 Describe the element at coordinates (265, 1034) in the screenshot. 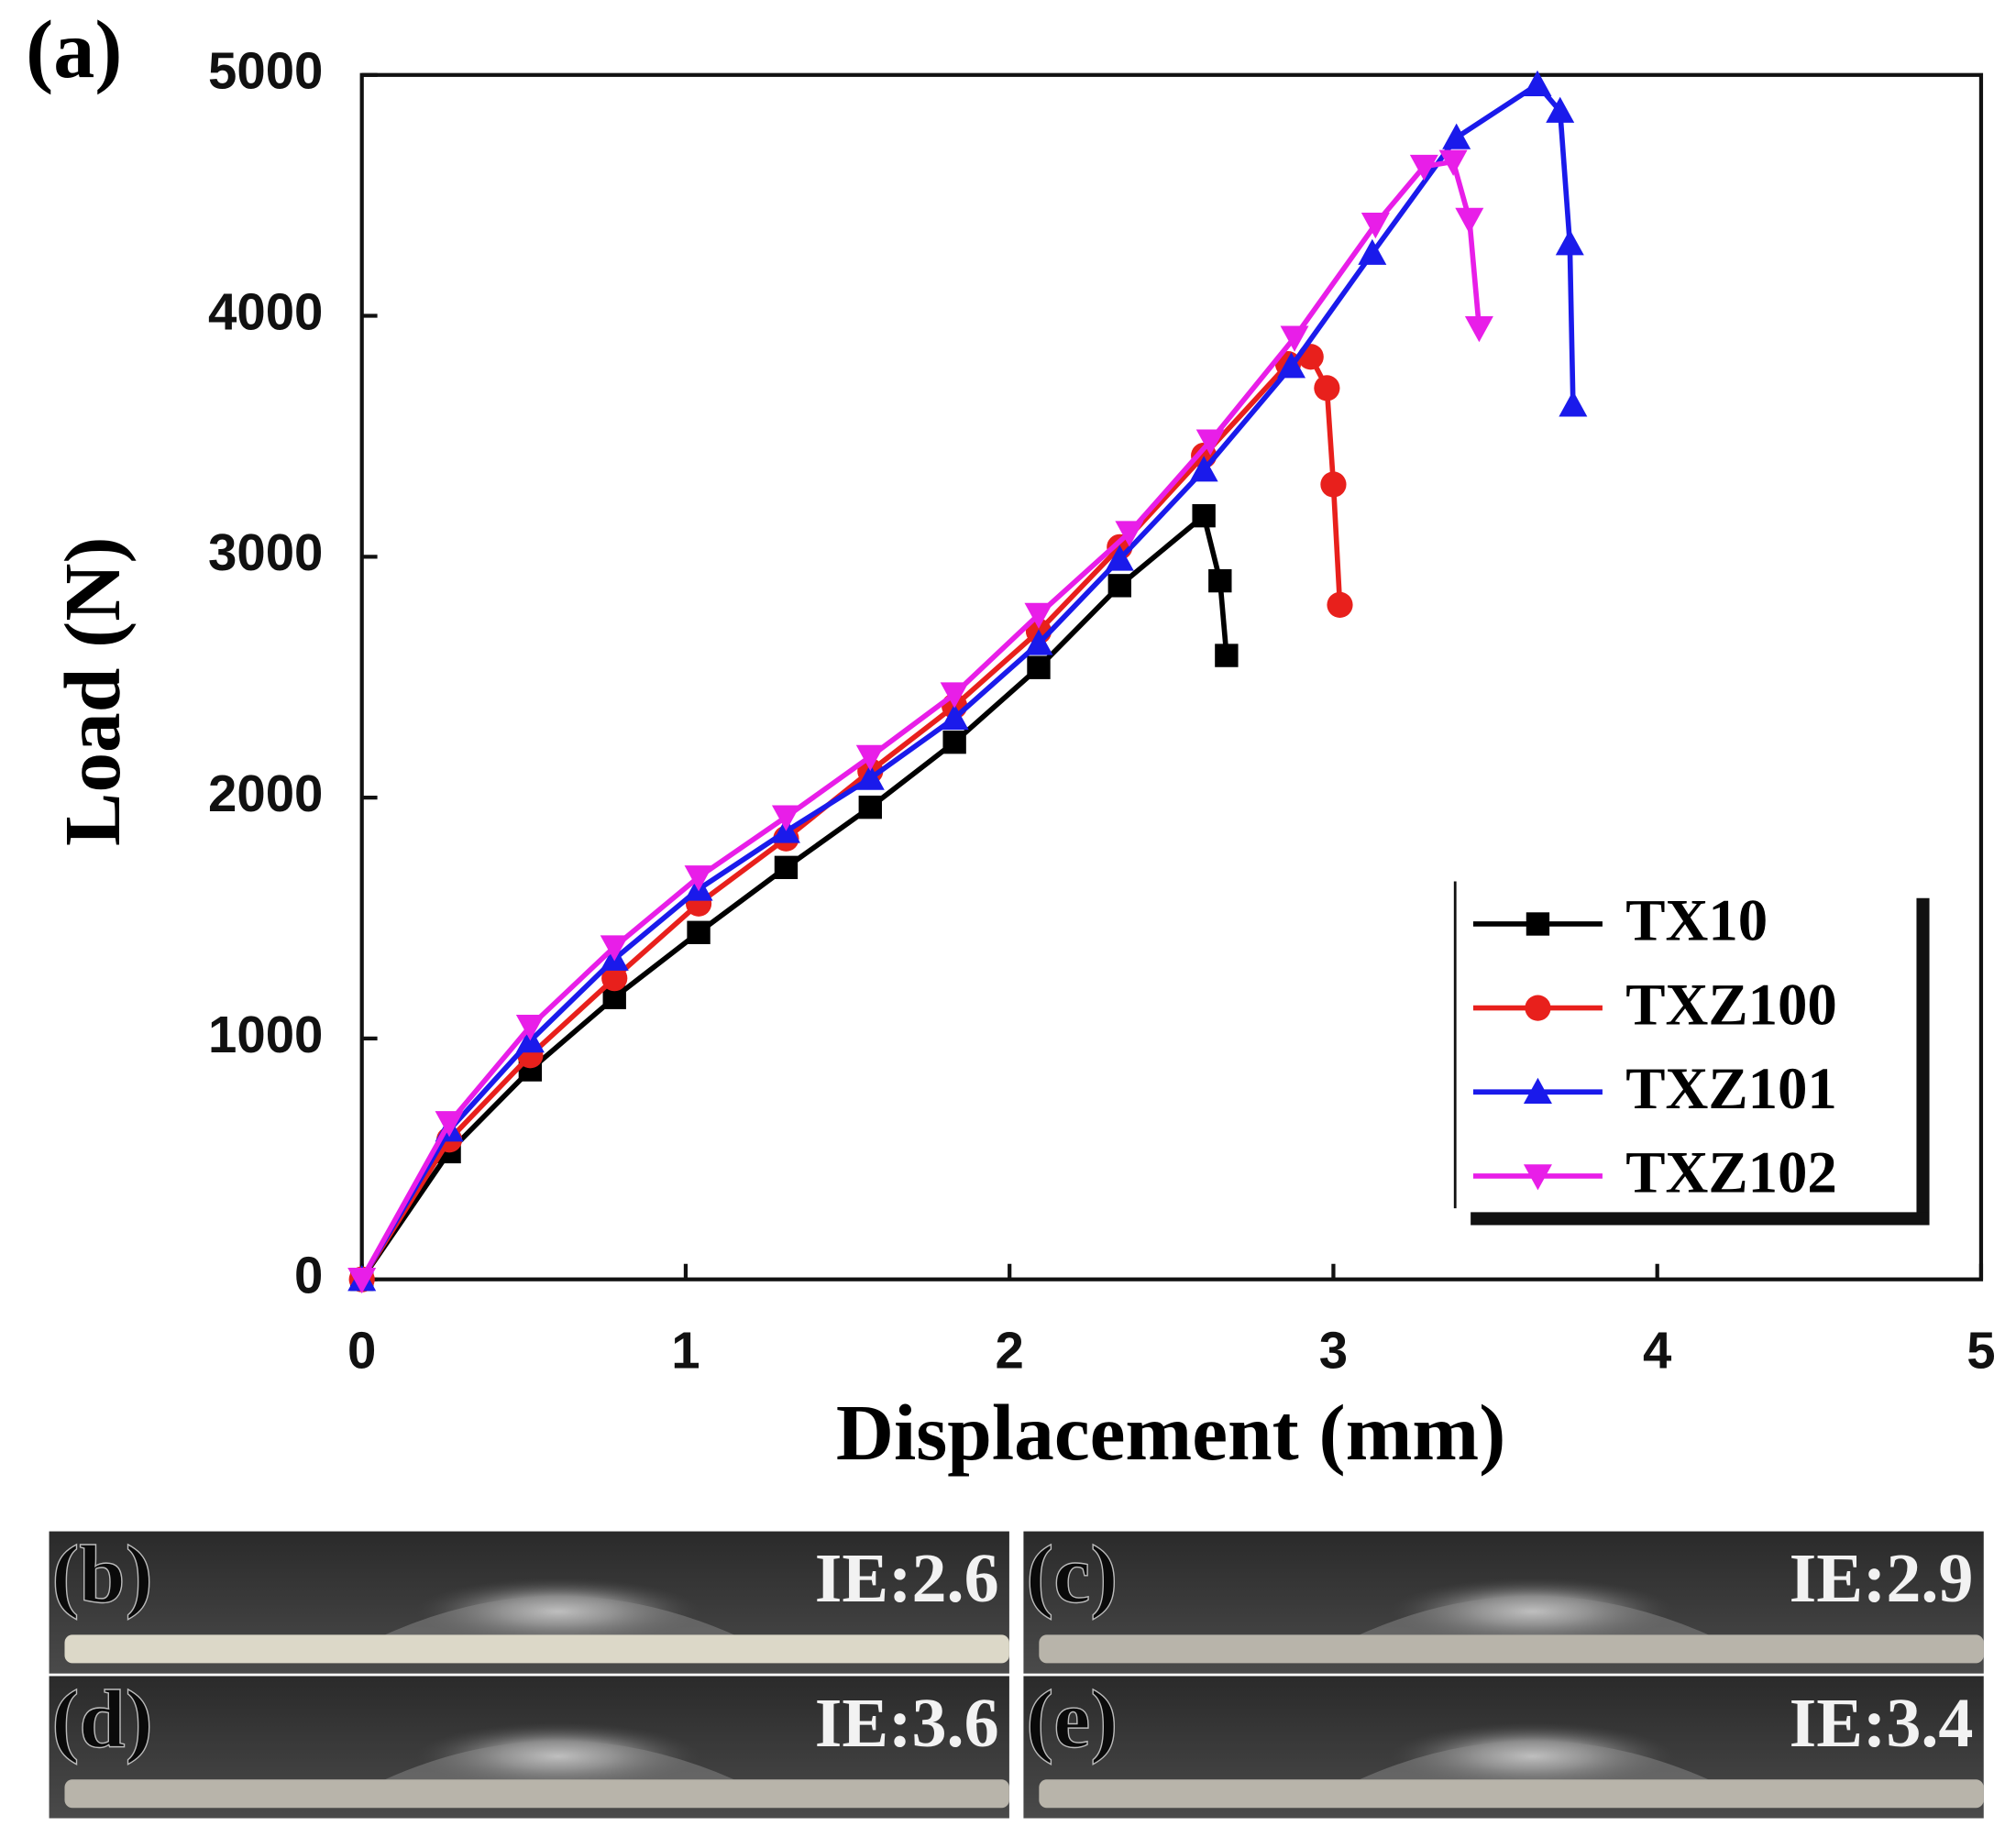

I see `y-tick-label: 1000` at that location.